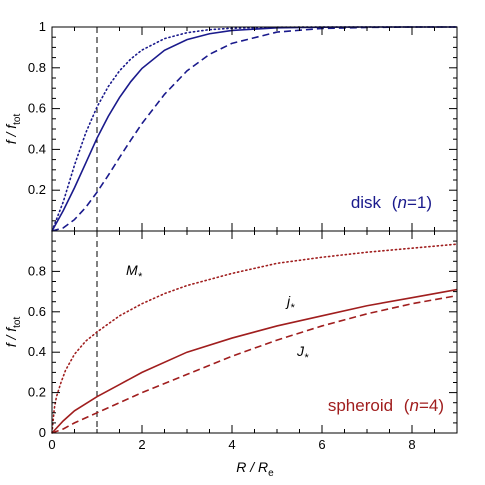 This screenshot has height=485, width=485. I want to click on top-y-tick-label: 0.2, so click(37, 189).